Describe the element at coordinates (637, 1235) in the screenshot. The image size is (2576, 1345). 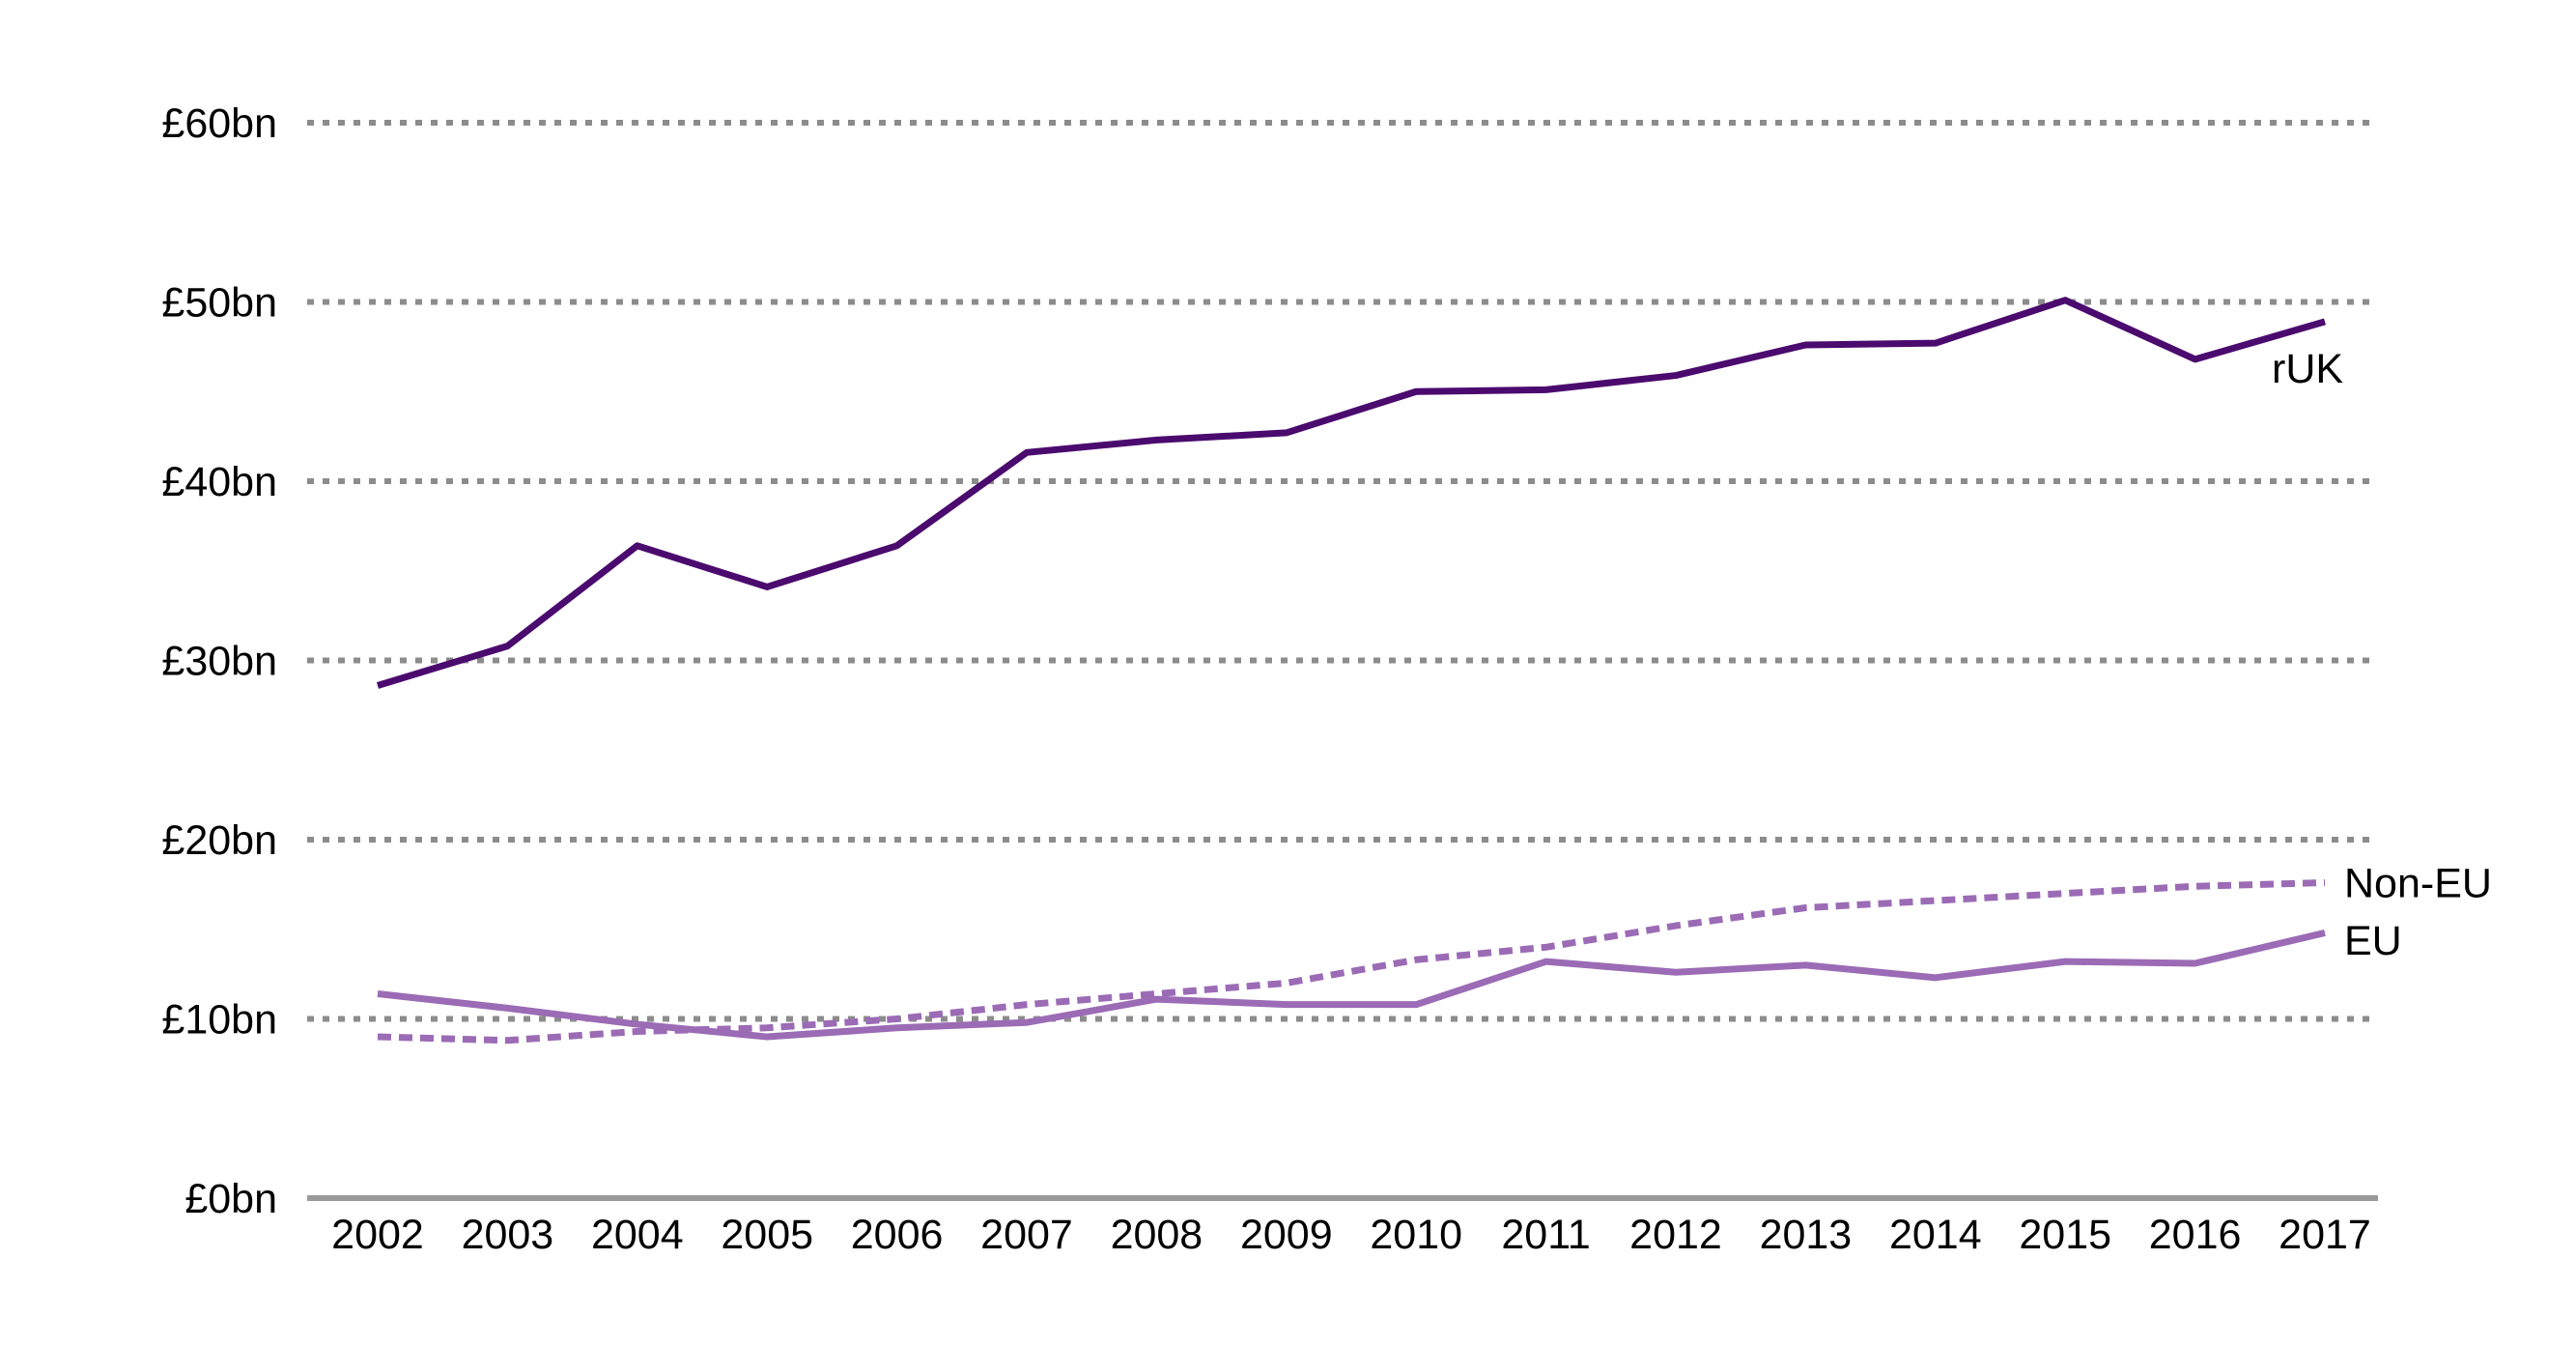
I see `x-tick-label: 2004` at that location.